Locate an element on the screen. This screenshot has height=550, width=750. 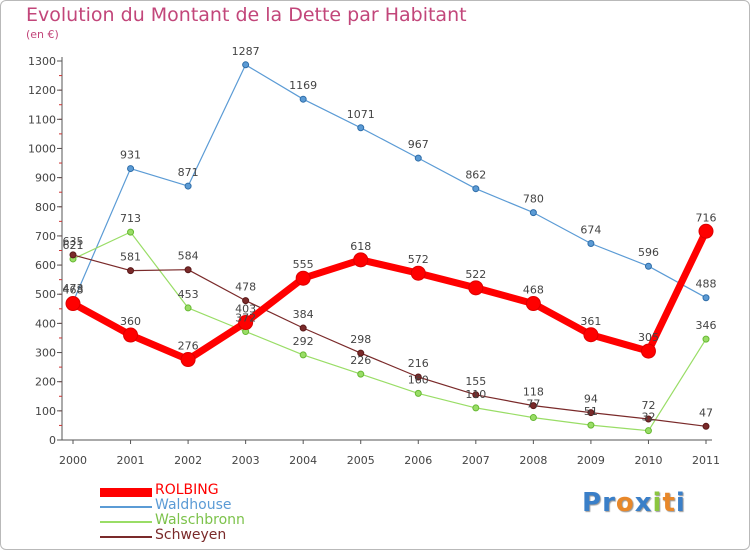
data-label: 360 is located at coordinates (130, 321).